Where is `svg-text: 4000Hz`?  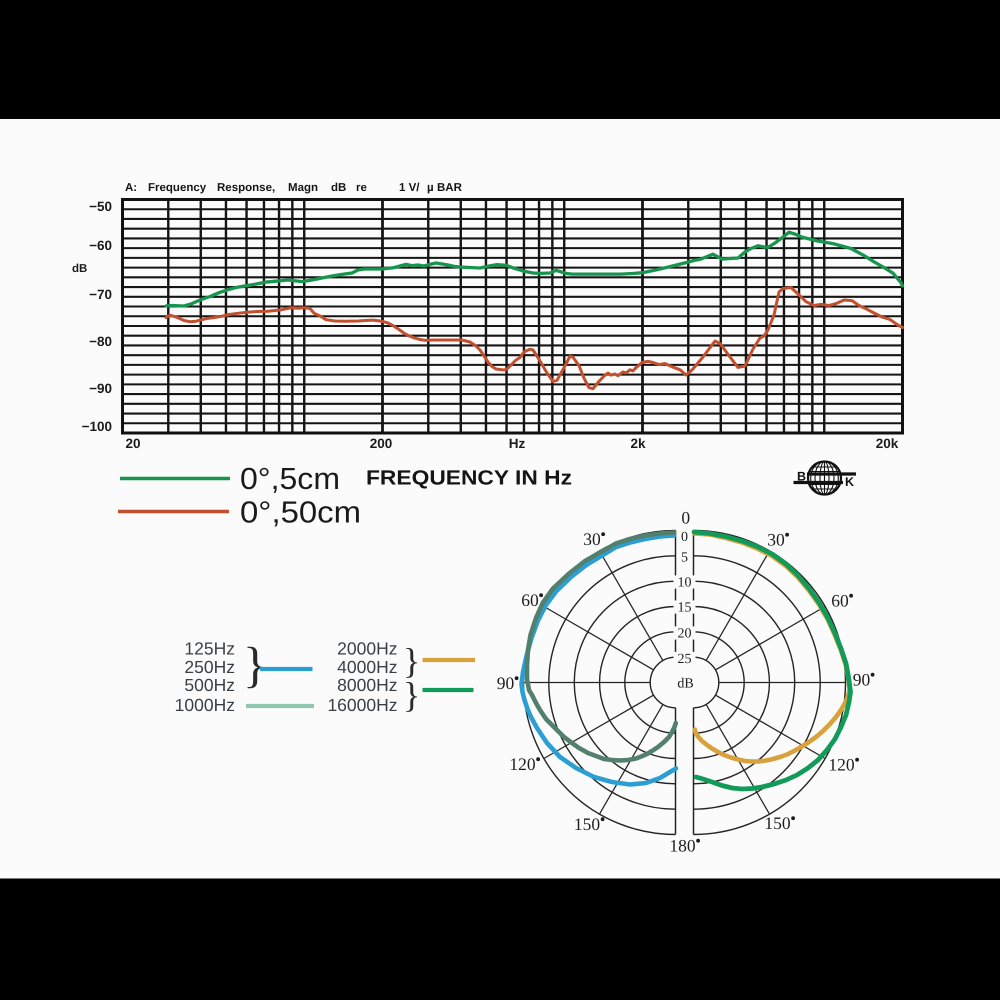
svg-text: 4000Hz is located at coordinates (367, 667).